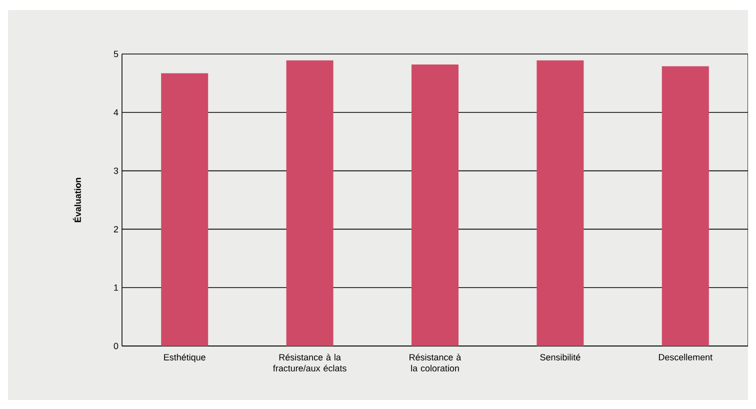  What do you see at coordinates (116, 229) in the screenshot?
I see `y-tick-label: 2` at bounding box center [116, 229].